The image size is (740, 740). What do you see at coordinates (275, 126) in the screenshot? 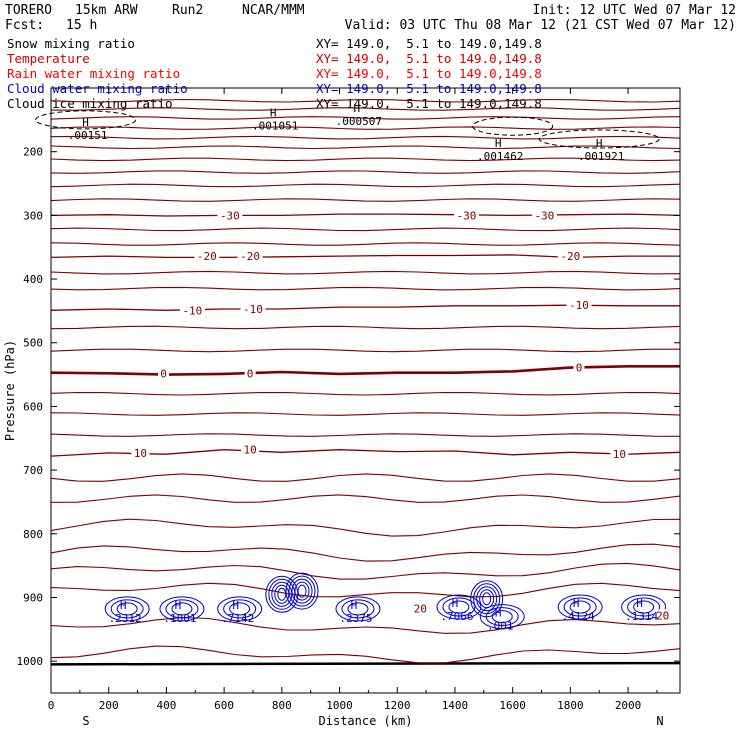
I see `ice-high-value: .001051` at bounding box center [275, 126].